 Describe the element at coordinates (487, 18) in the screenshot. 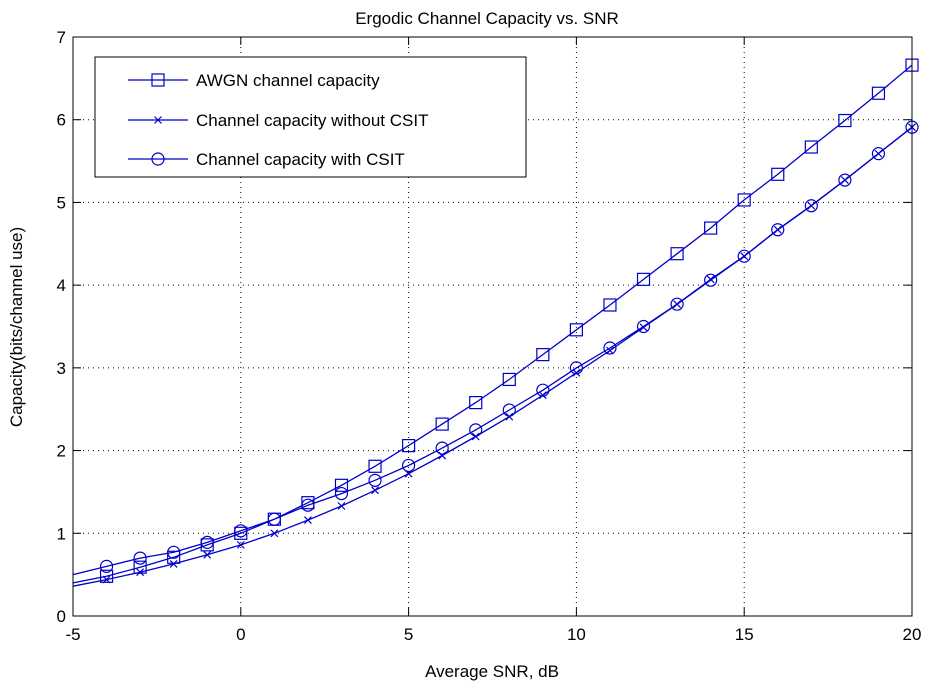

I see `chart-title: Ergodic Channel Capacity vs. SNR` at that location.